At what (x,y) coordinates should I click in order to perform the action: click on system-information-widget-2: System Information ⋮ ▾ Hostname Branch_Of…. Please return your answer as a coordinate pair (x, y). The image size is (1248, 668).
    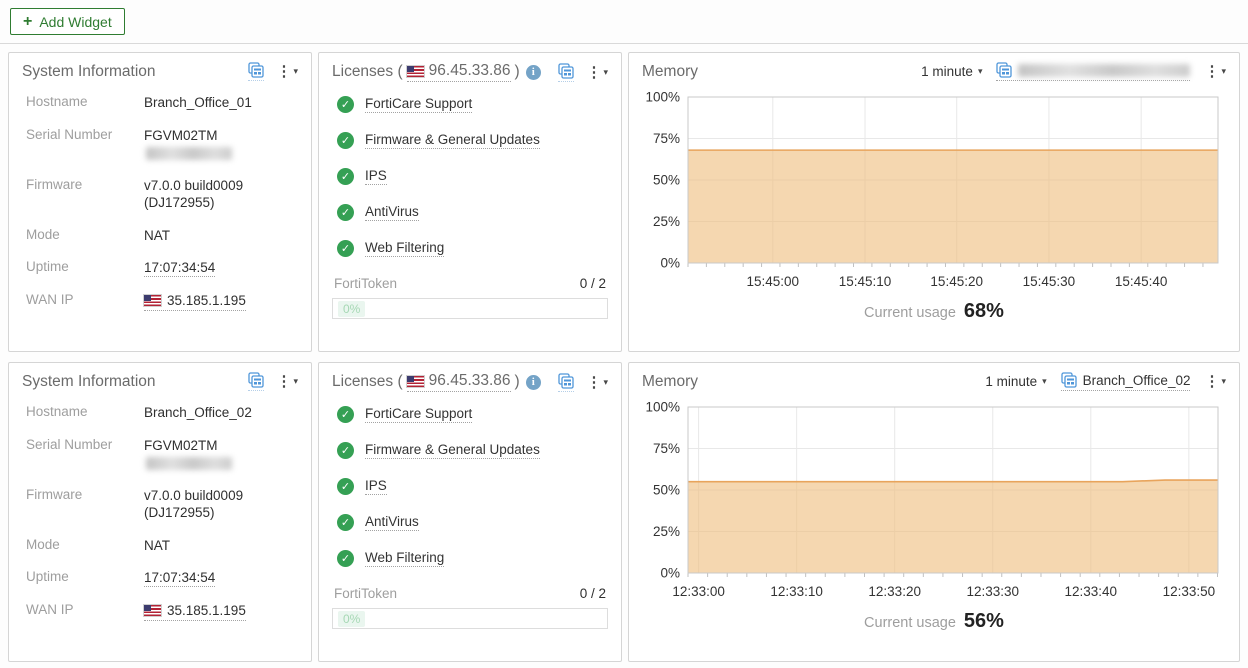
    Looking at the image, I should click on (160, 512).